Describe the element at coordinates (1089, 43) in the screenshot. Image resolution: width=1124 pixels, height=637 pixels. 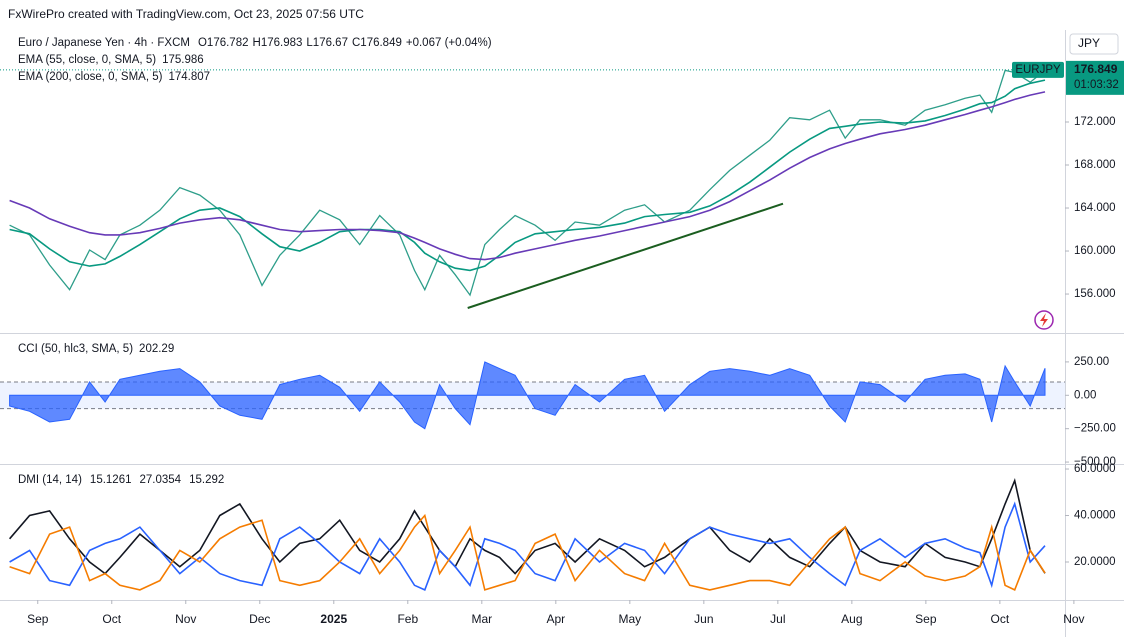
I see `currency-label: JPY` at that location.